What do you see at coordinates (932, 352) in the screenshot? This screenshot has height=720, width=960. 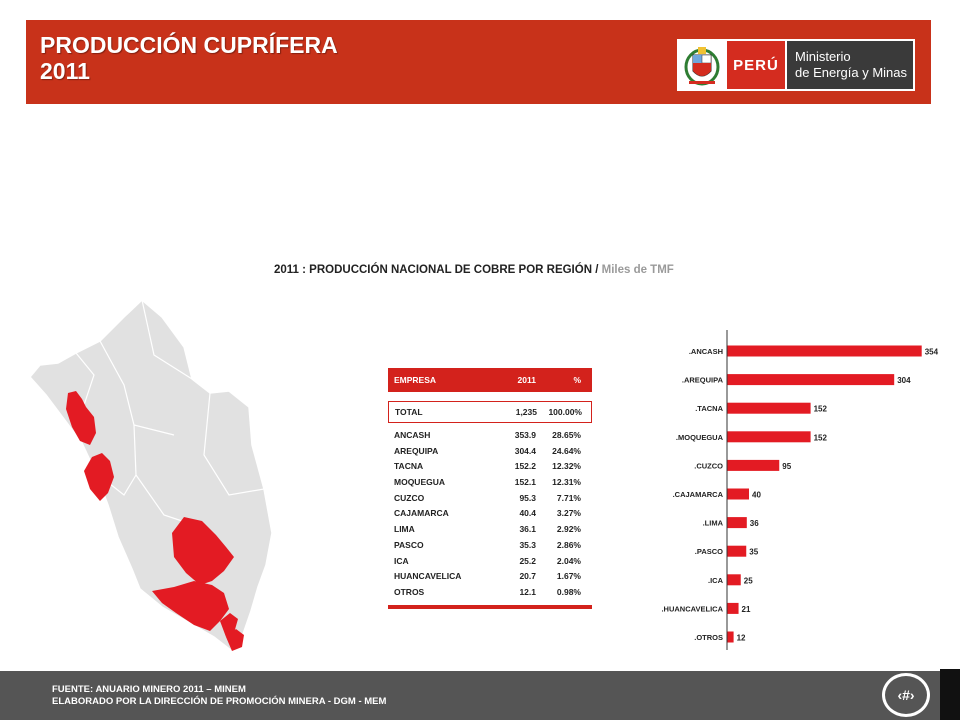 I see `data-label: 354` at bounding box center [932, 352].